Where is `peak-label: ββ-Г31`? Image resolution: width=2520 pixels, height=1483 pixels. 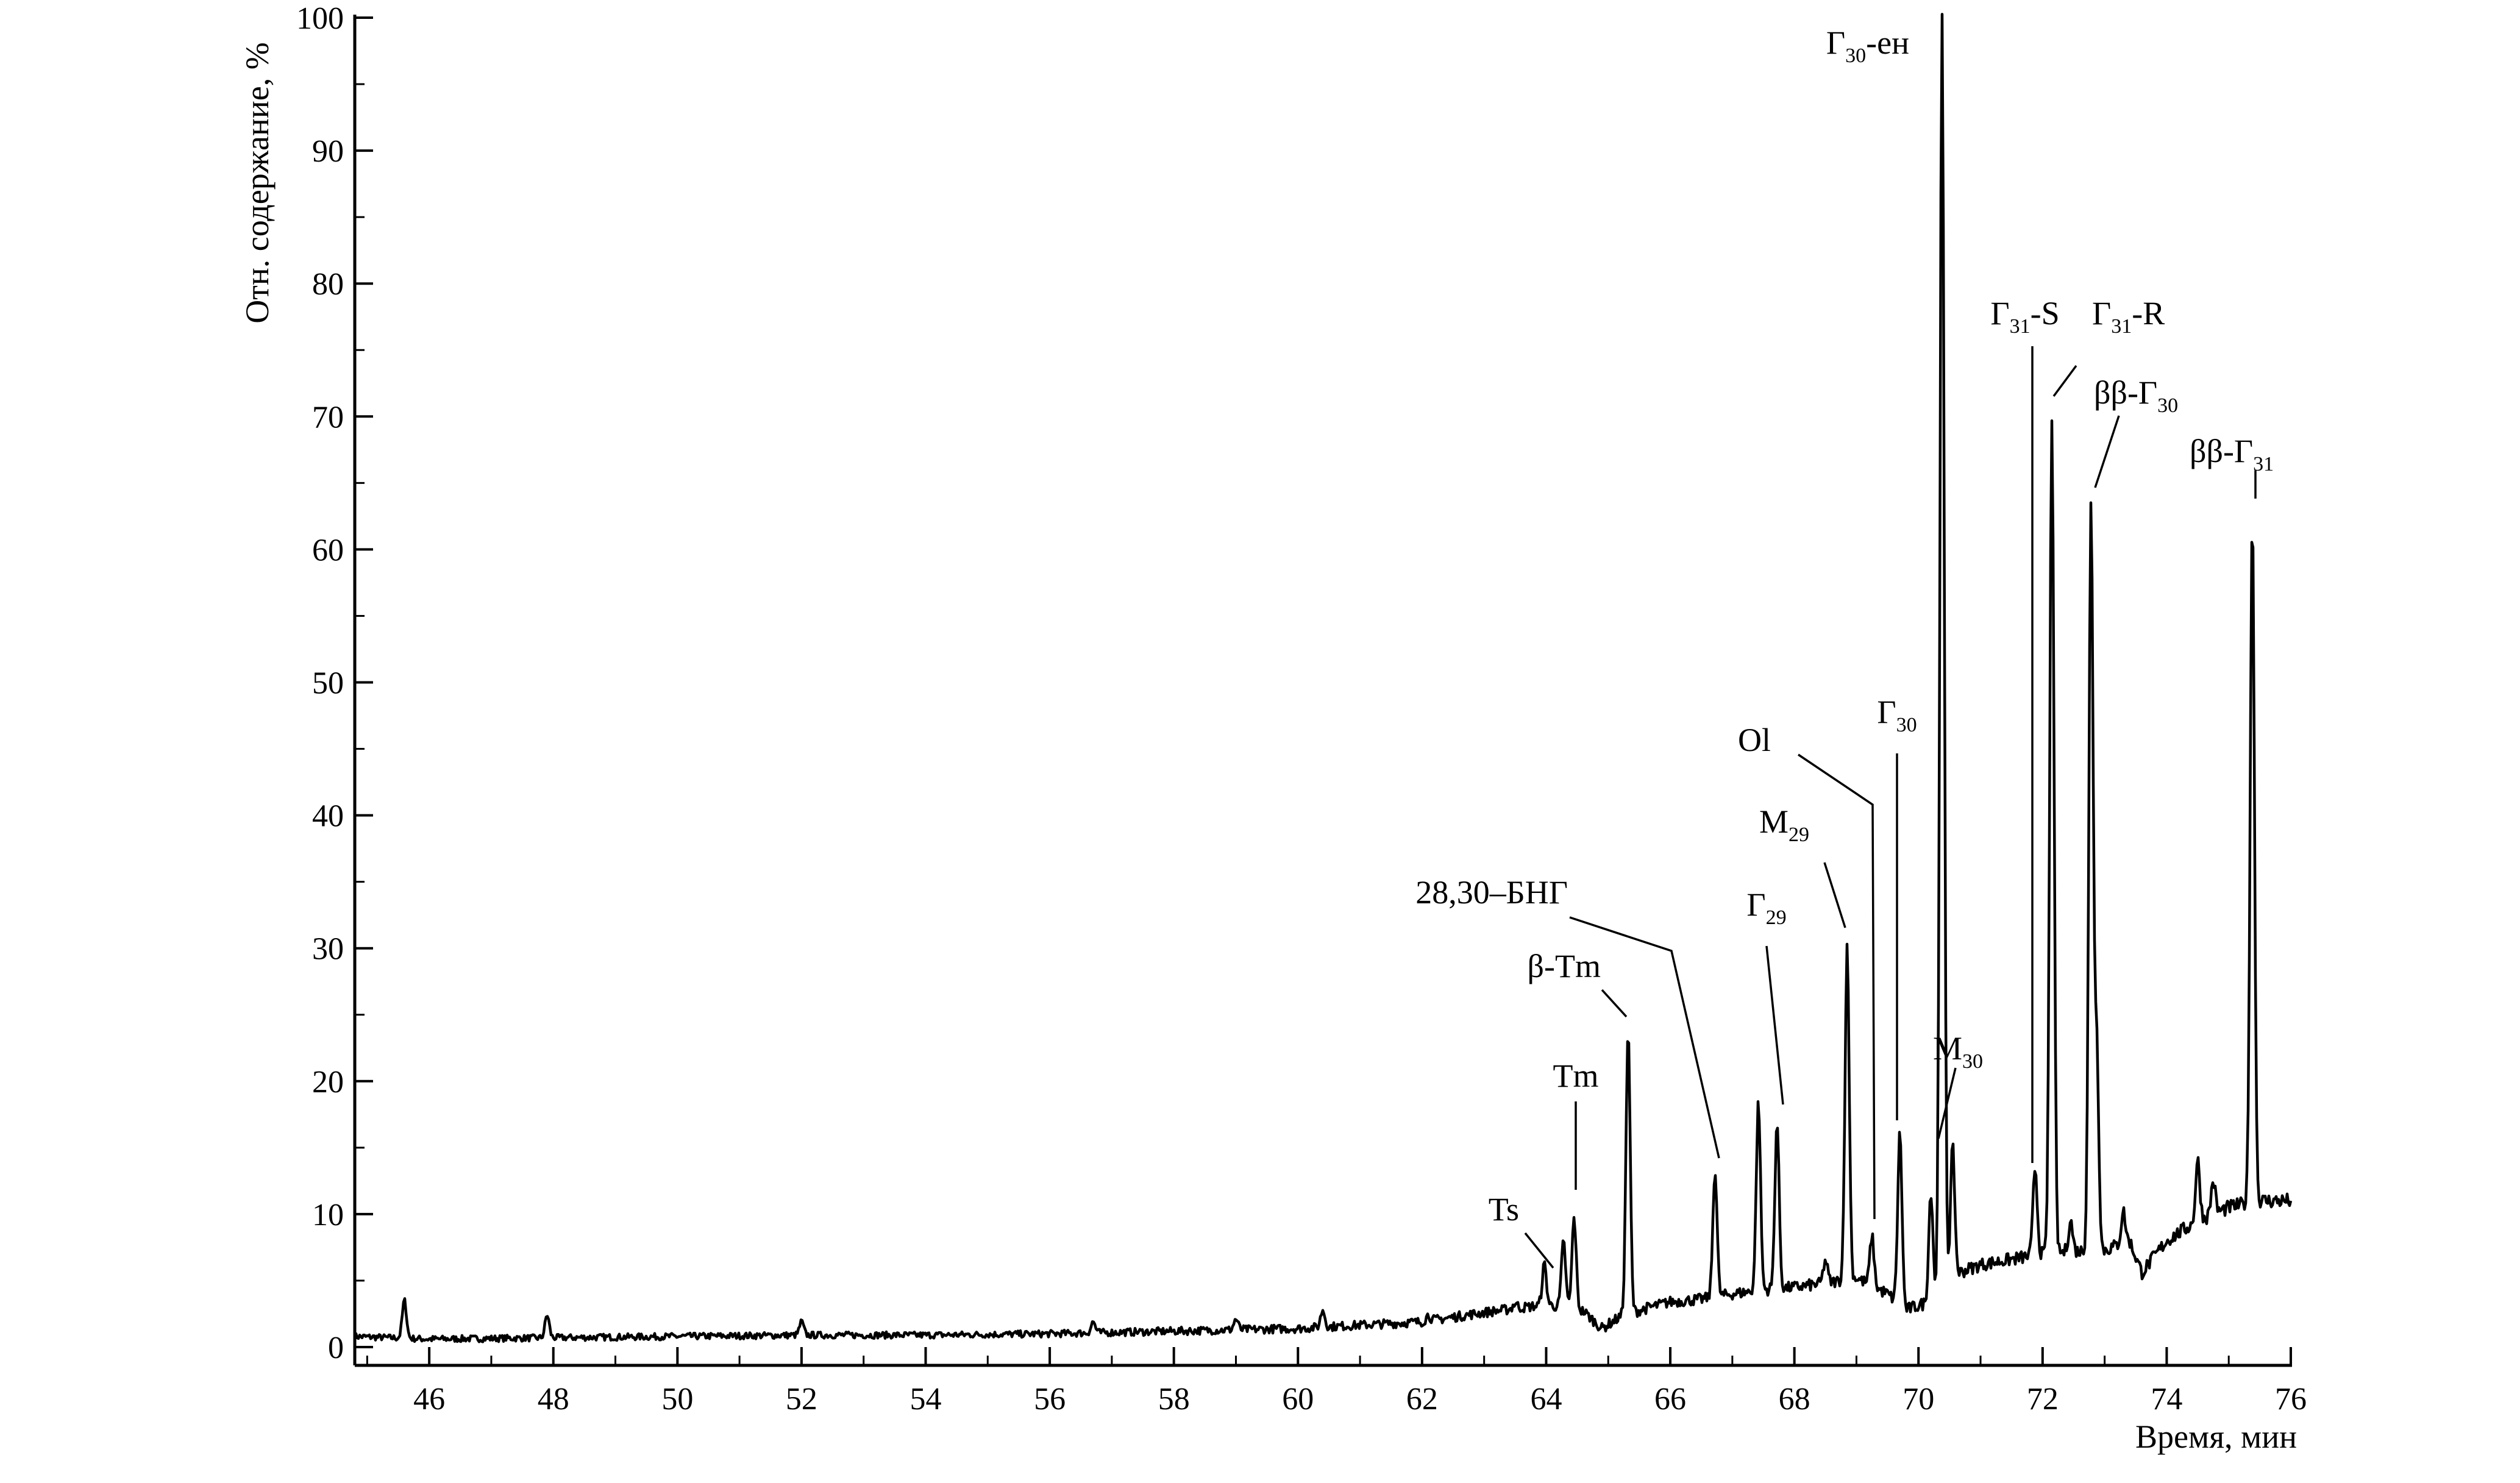 peak-label: ββ-Г31 is located at coordinates (2232, 454).